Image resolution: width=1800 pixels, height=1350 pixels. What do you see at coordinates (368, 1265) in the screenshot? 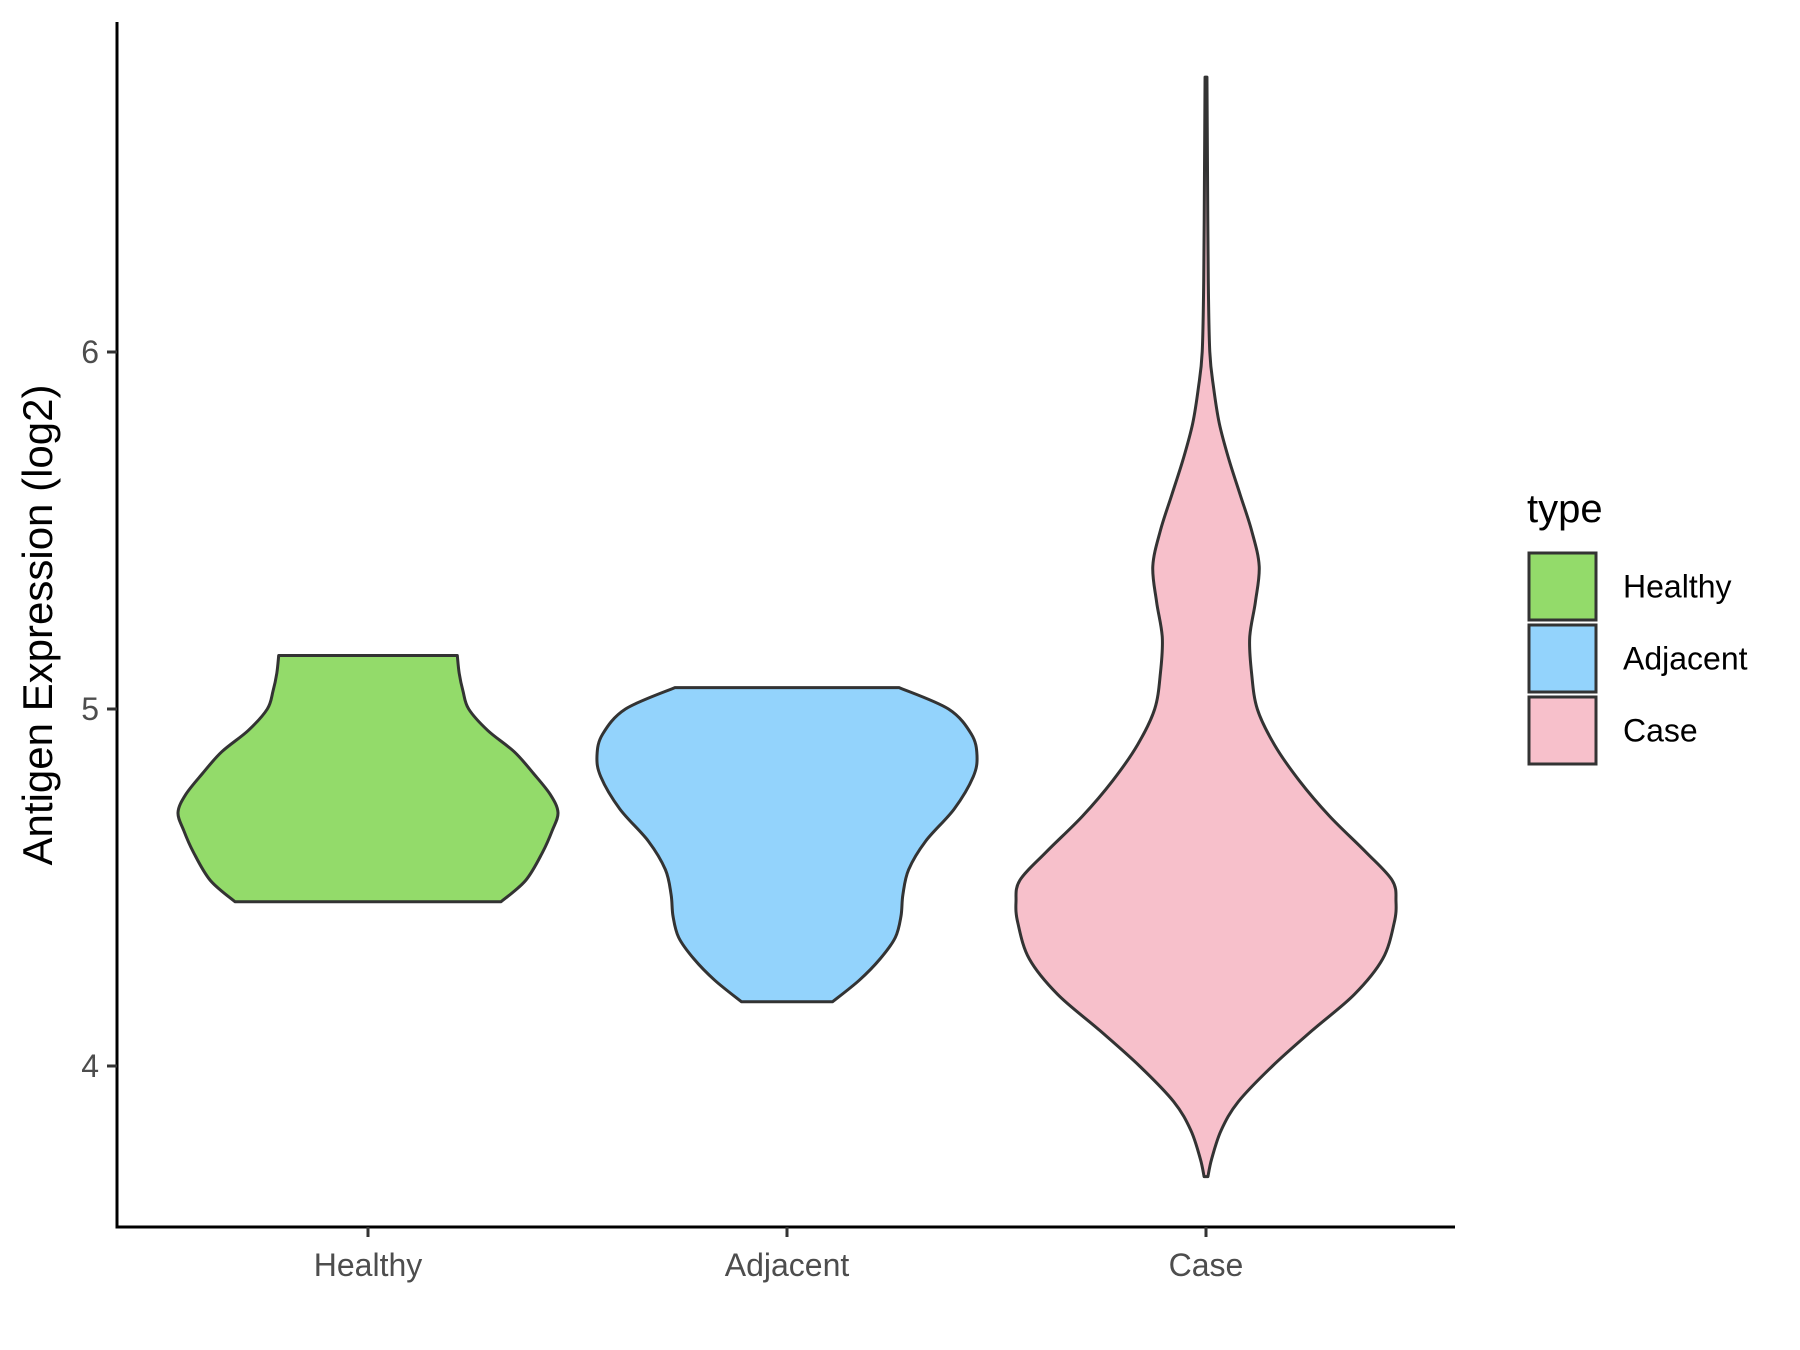
I see `x-tick-label: Healthy` at bounding box center [368, 1265].